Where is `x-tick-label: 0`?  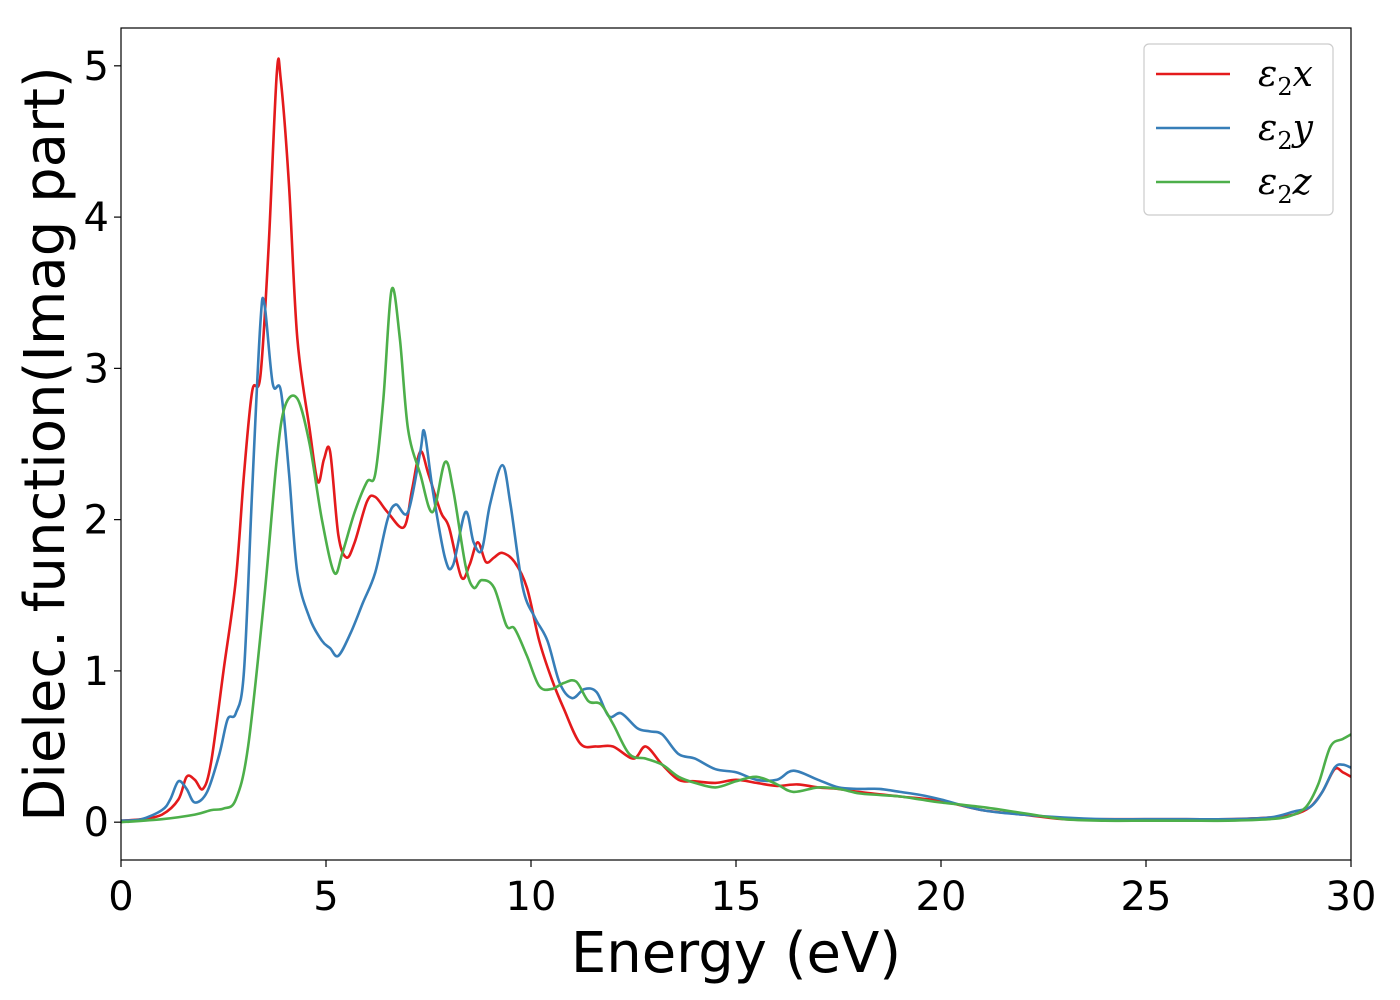 x-tick-label: 0 is located at coordinates (120, 897).